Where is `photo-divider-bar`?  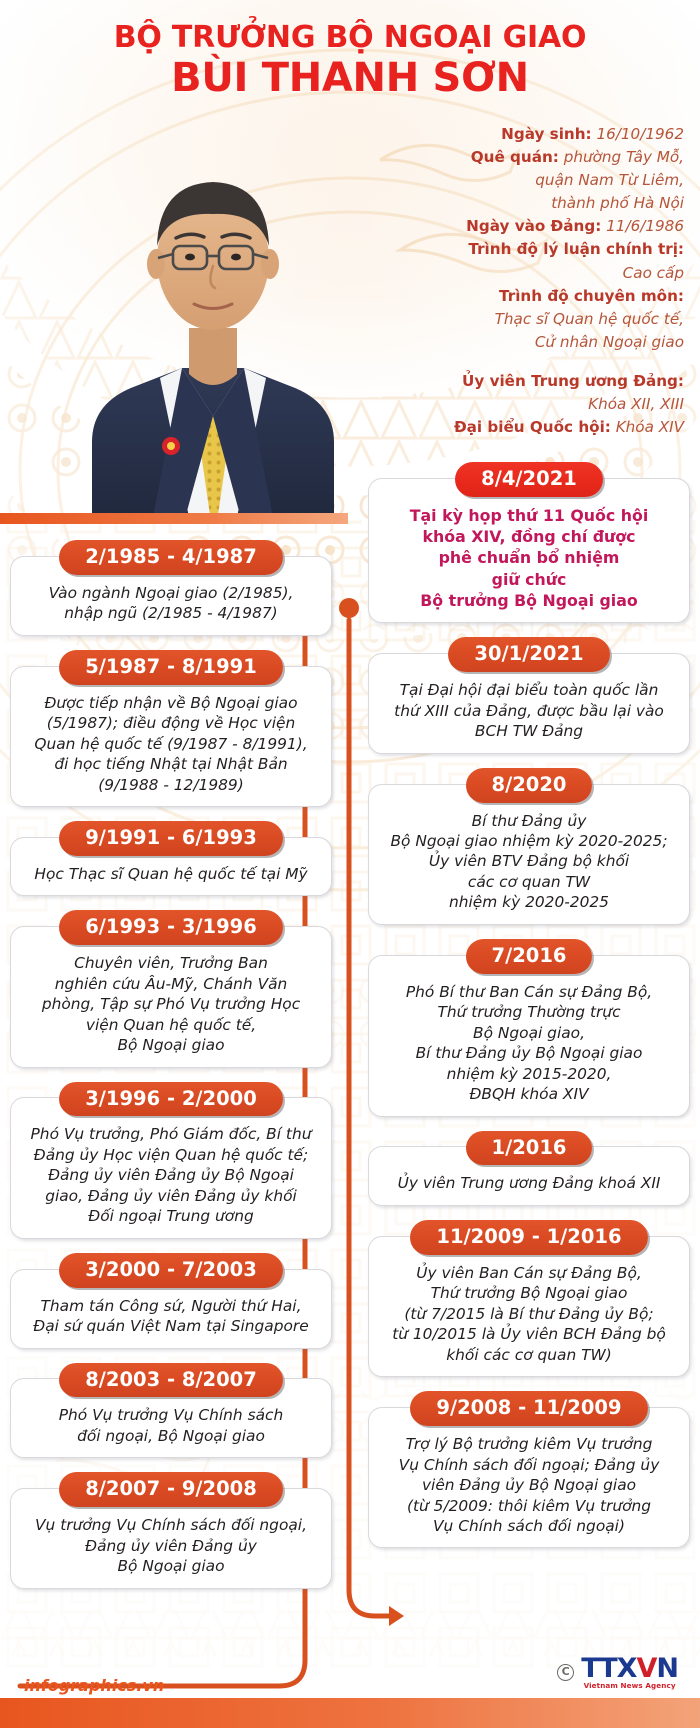 photo-divider-bar is located at coordinates (174, 518).